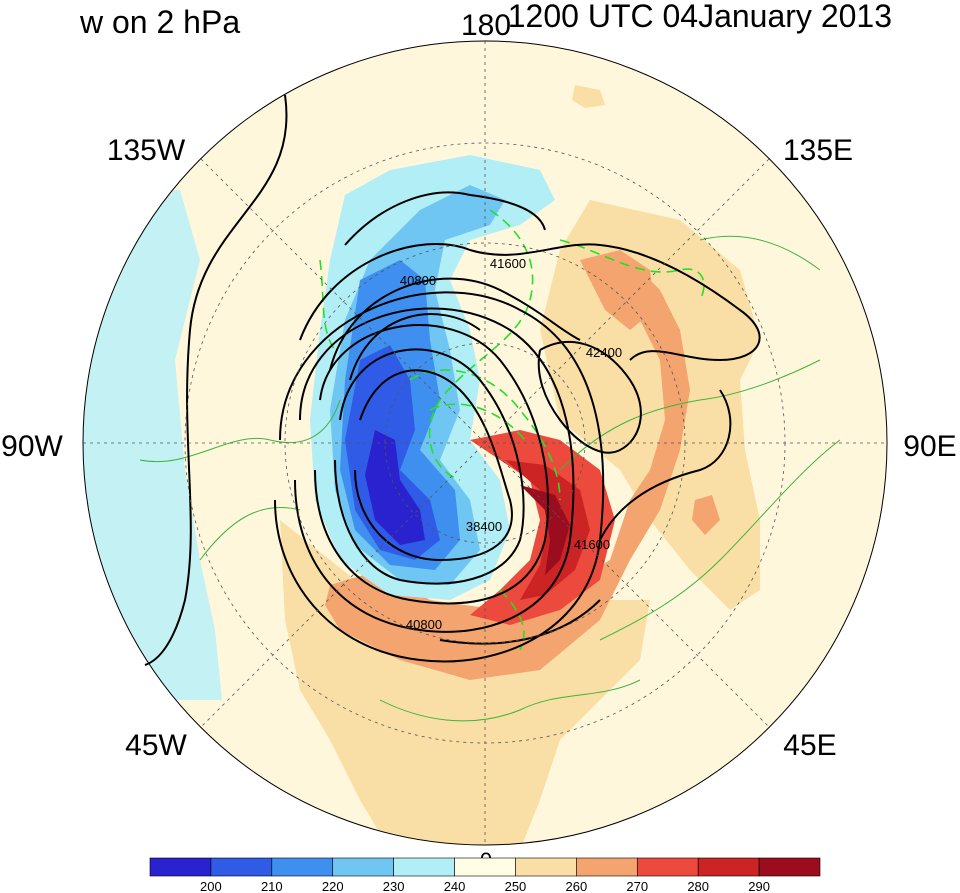  Describe the element at coordinates (516, 886) in the screenshot. I see `colorbar-tick-label: 250` at that location.